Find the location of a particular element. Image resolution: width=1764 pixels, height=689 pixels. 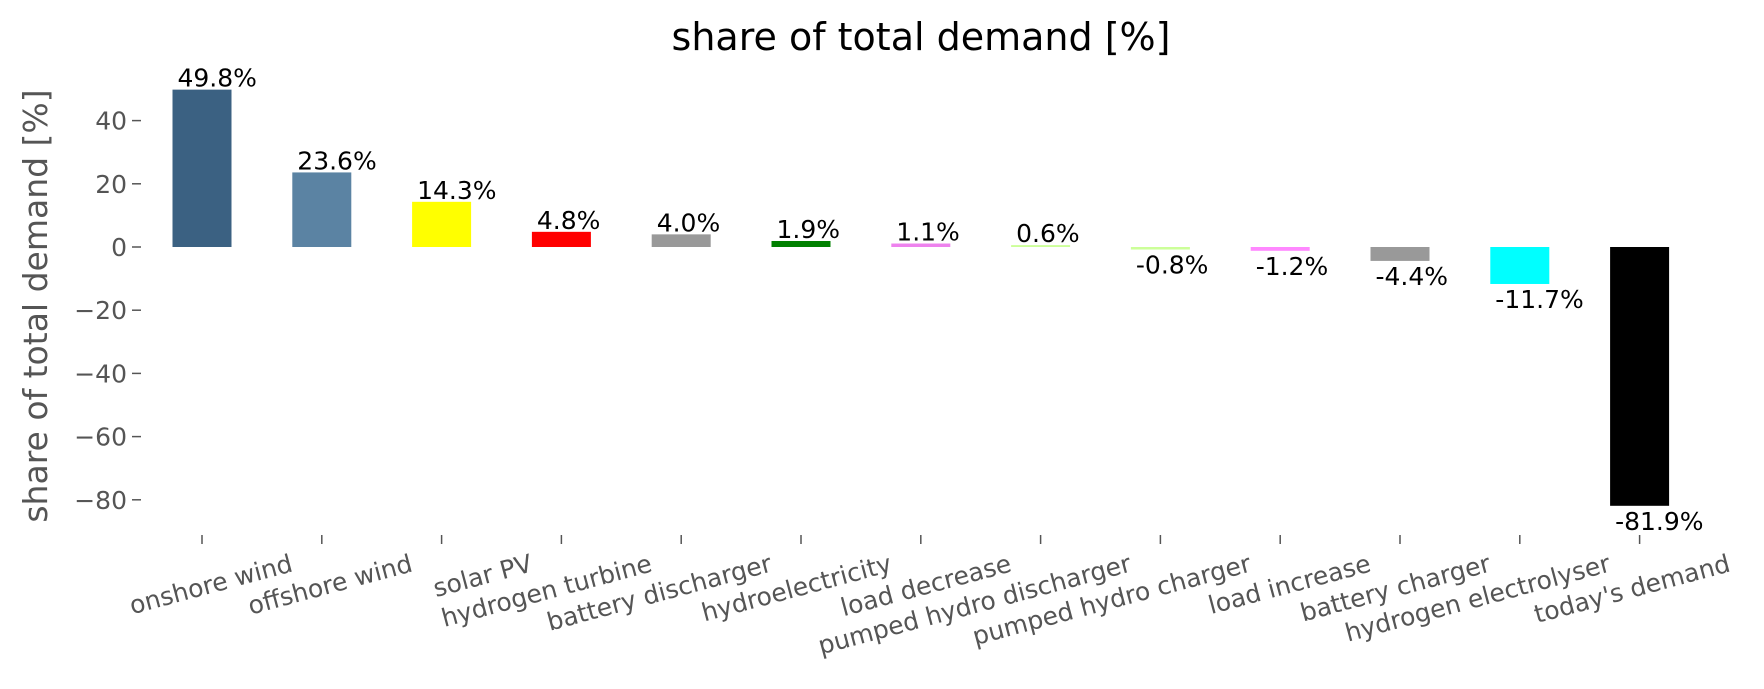

data-label: 1.9% is located at coordinates (809, 229).